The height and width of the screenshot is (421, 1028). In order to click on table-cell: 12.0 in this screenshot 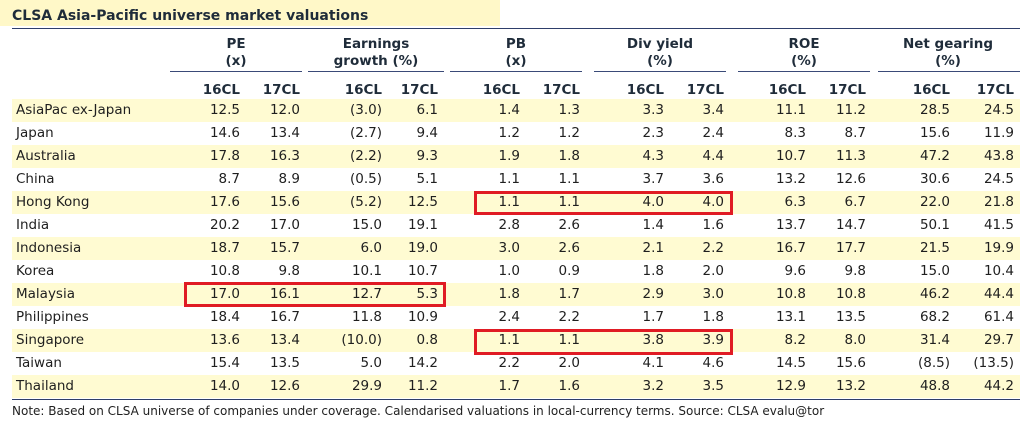, I will do `click(284, 110)`.